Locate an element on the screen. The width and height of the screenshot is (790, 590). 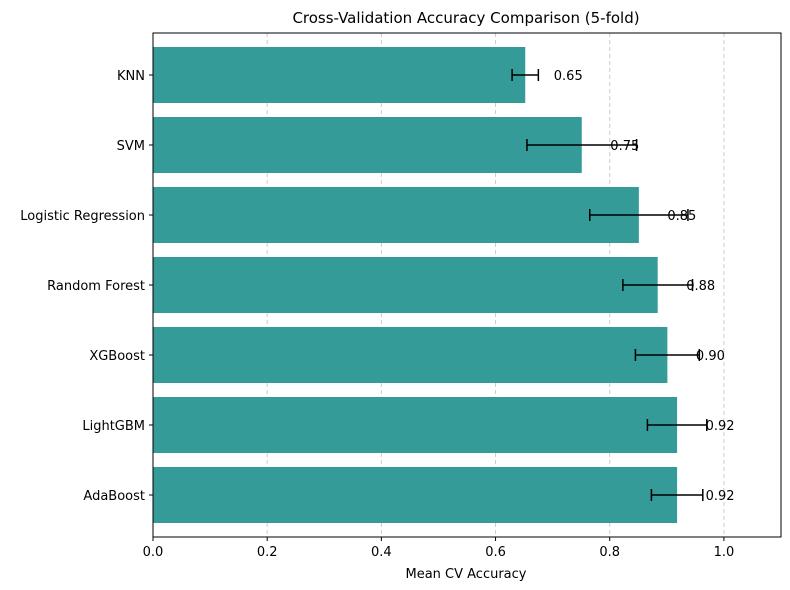
data-label-xgboost: 0.90 is located at coordinates (710, 356).